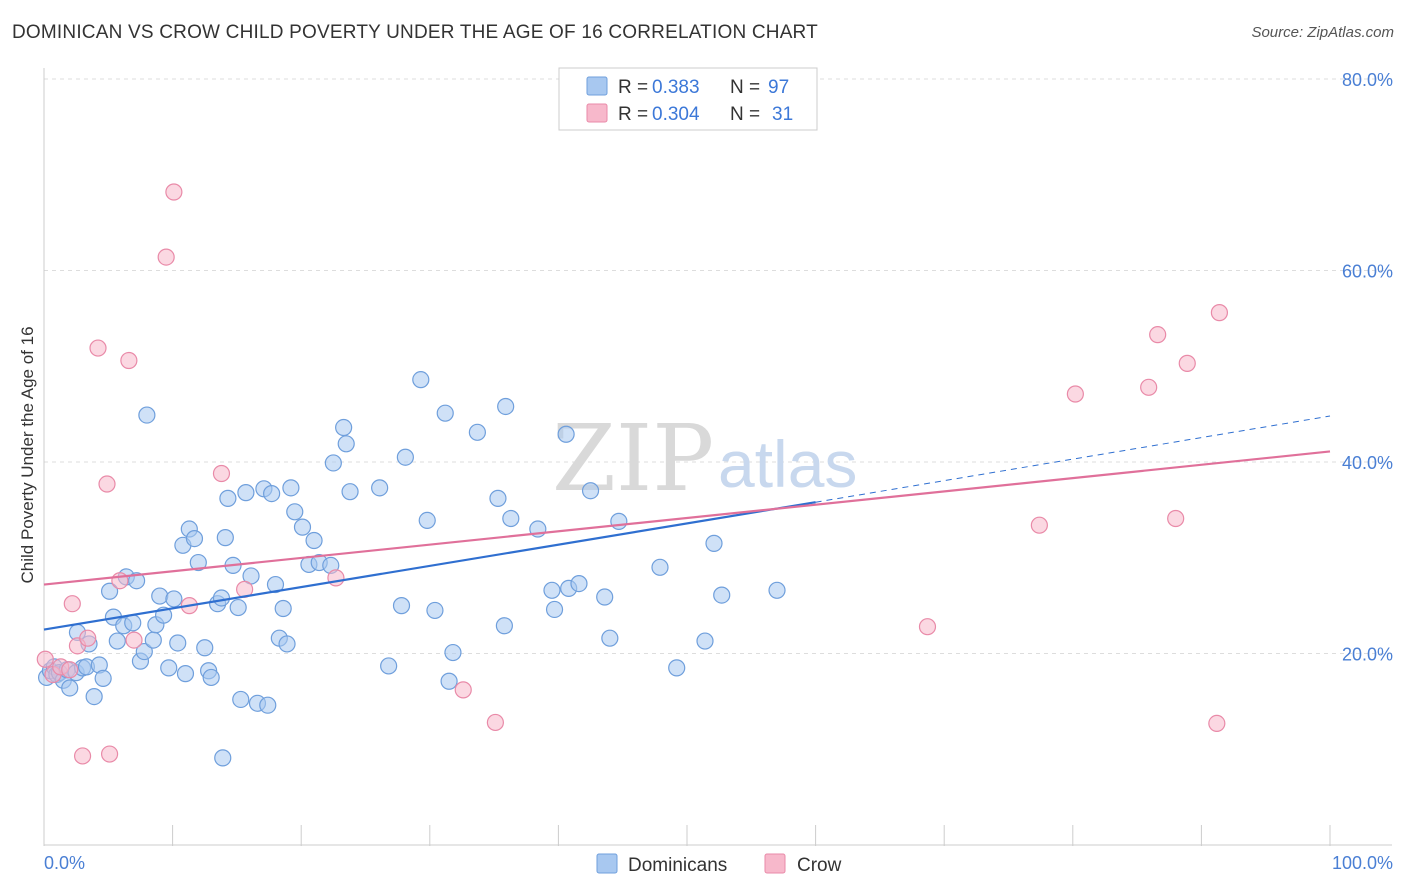 This screenshot has width=1406, height=892. I want to click on bottom-legend: Dominicans Crow, so click(719, 864).